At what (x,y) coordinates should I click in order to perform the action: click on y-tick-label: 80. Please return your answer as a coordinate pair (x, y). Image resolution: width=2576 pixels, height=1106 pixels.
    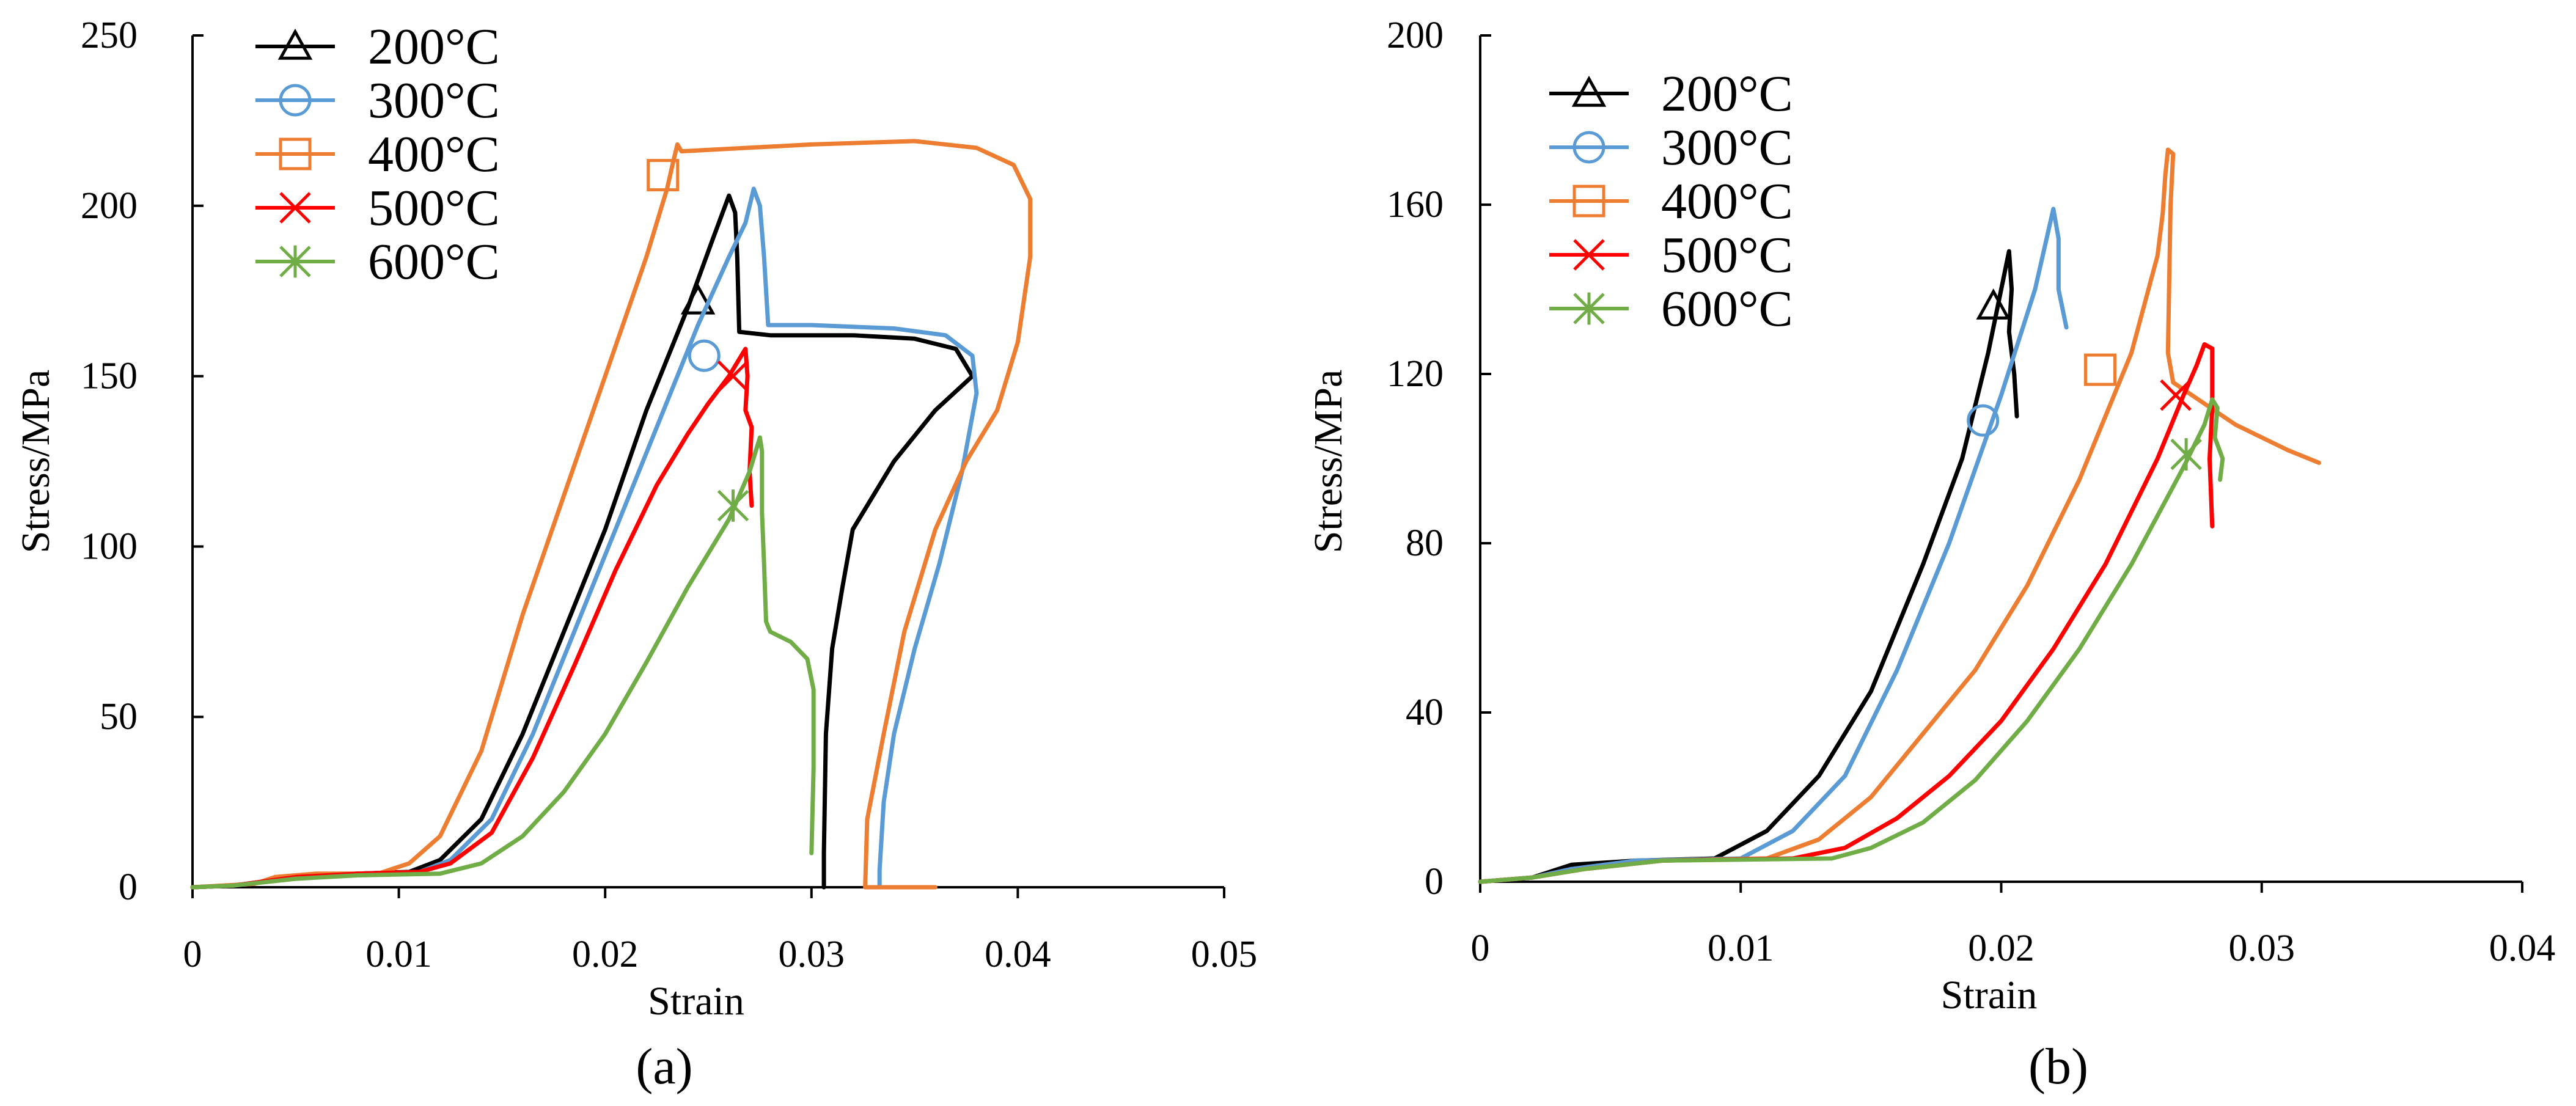
    Looking at the image, I should click on (1425, 543).